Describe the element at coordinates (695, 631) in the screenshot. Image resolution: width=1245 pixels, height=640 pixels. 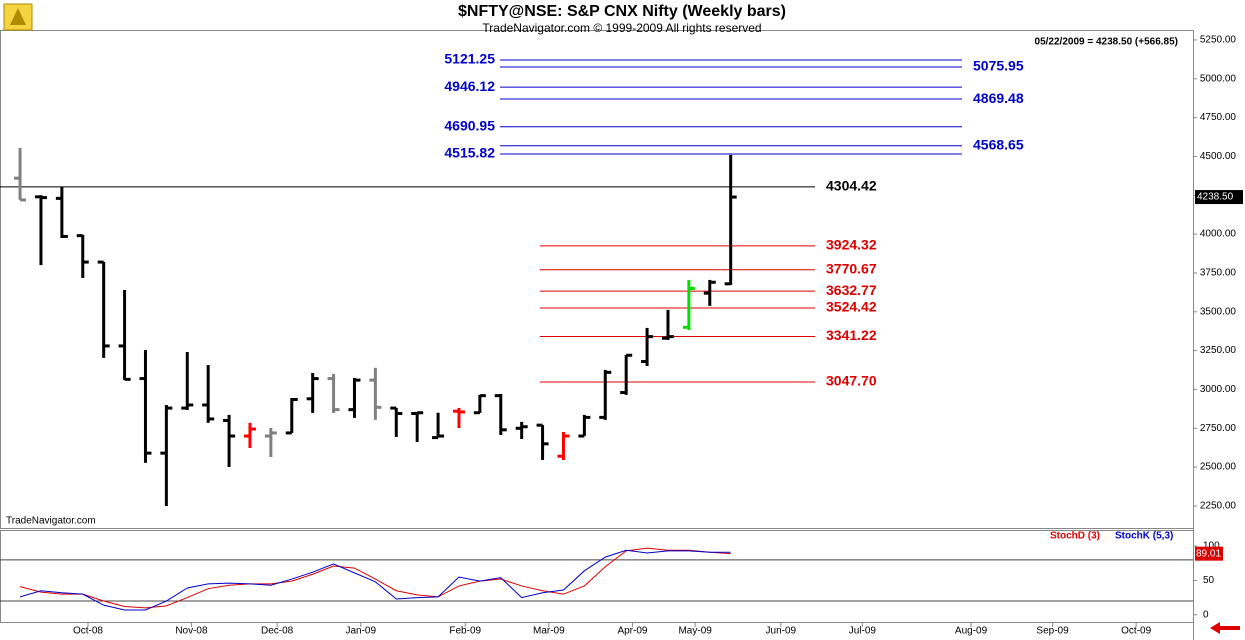
I see `x-tick-label: May-09` at that location.